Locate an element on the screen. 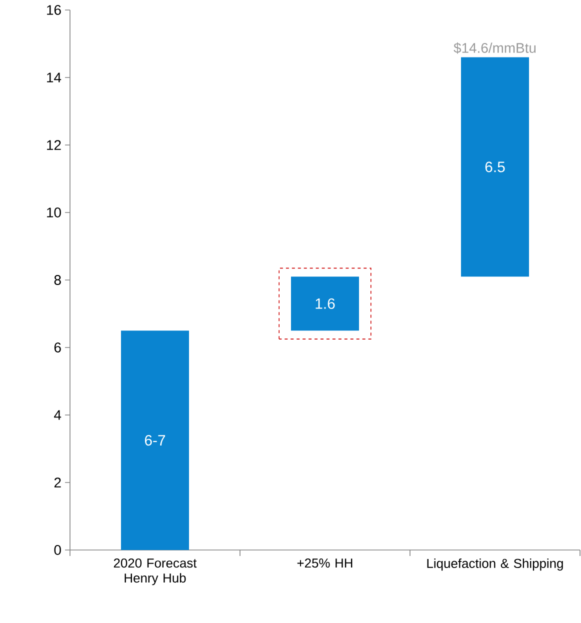 This screenshot has height=623, width=581. y-tick-label: 6 is located at coordinates (57, 347).